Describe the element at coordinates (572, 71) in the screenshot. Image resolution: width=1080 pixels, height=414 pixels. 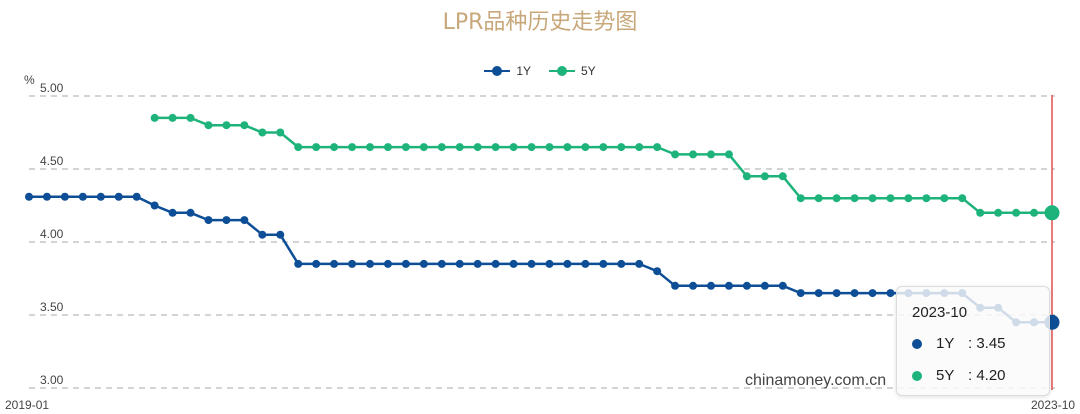
I see `legend-item-5y: 5Y` at that location.